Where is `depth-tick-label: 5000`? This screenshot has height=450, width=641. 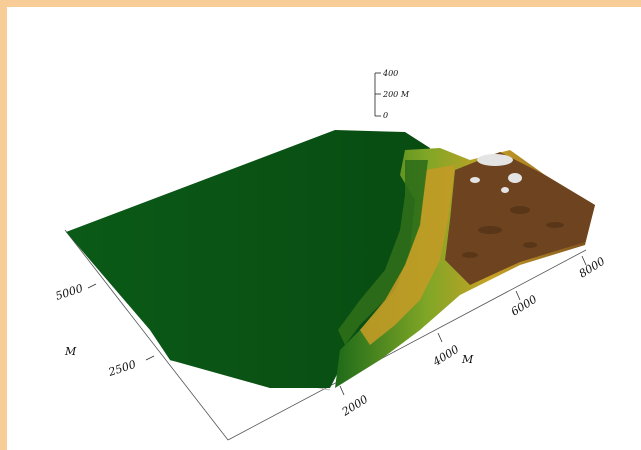 depth-tick-label: 5000 is located at coordinates (69, 292).